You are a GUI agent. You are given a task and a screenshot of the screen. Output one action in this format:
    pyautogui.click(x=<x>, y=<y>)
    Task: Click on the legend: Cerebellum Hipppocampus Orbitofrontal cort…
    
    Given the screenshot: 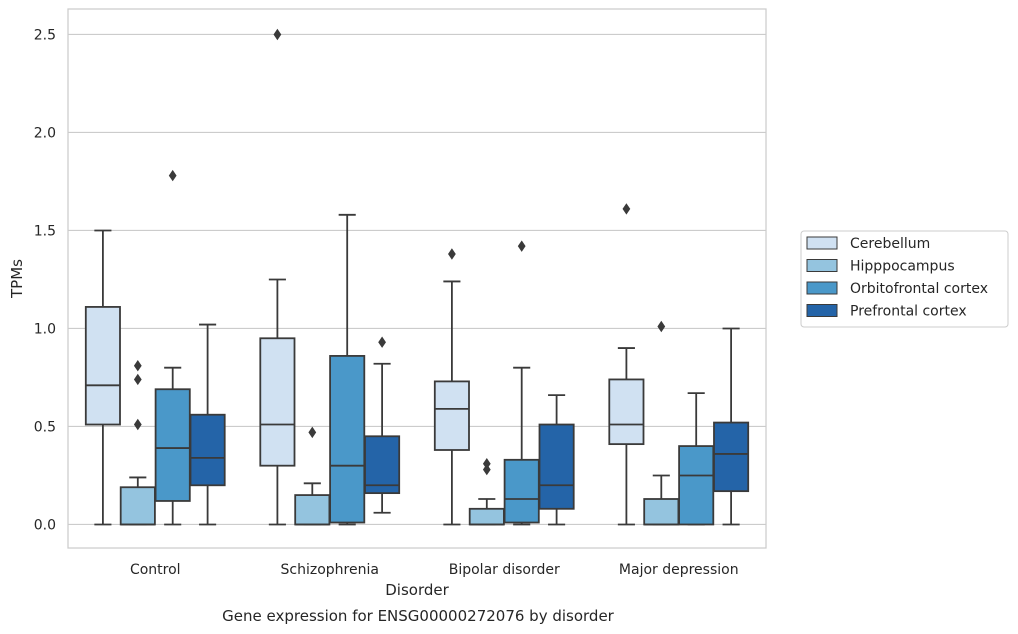 What is the action you would take?
    pyautogui.click(x=904, y=279)
    